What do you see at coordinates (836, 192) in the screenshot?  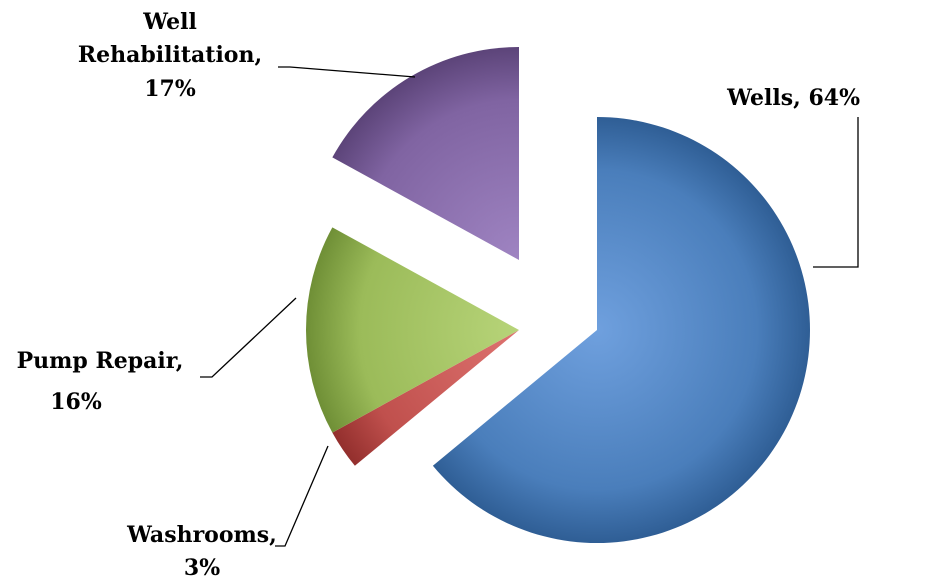 I see `leader-line-wells` at bounding box center [836, 192].